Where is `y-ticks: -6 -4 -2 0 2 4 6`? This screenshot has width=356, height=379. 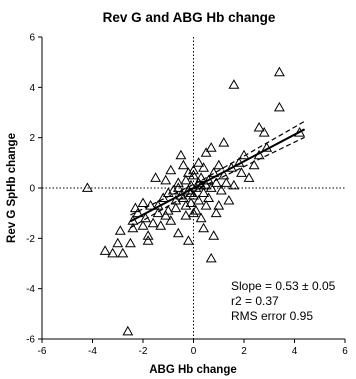 y-ticks: -6 -4 -2 0 2 4 6 is located at coordinates (34, 189).